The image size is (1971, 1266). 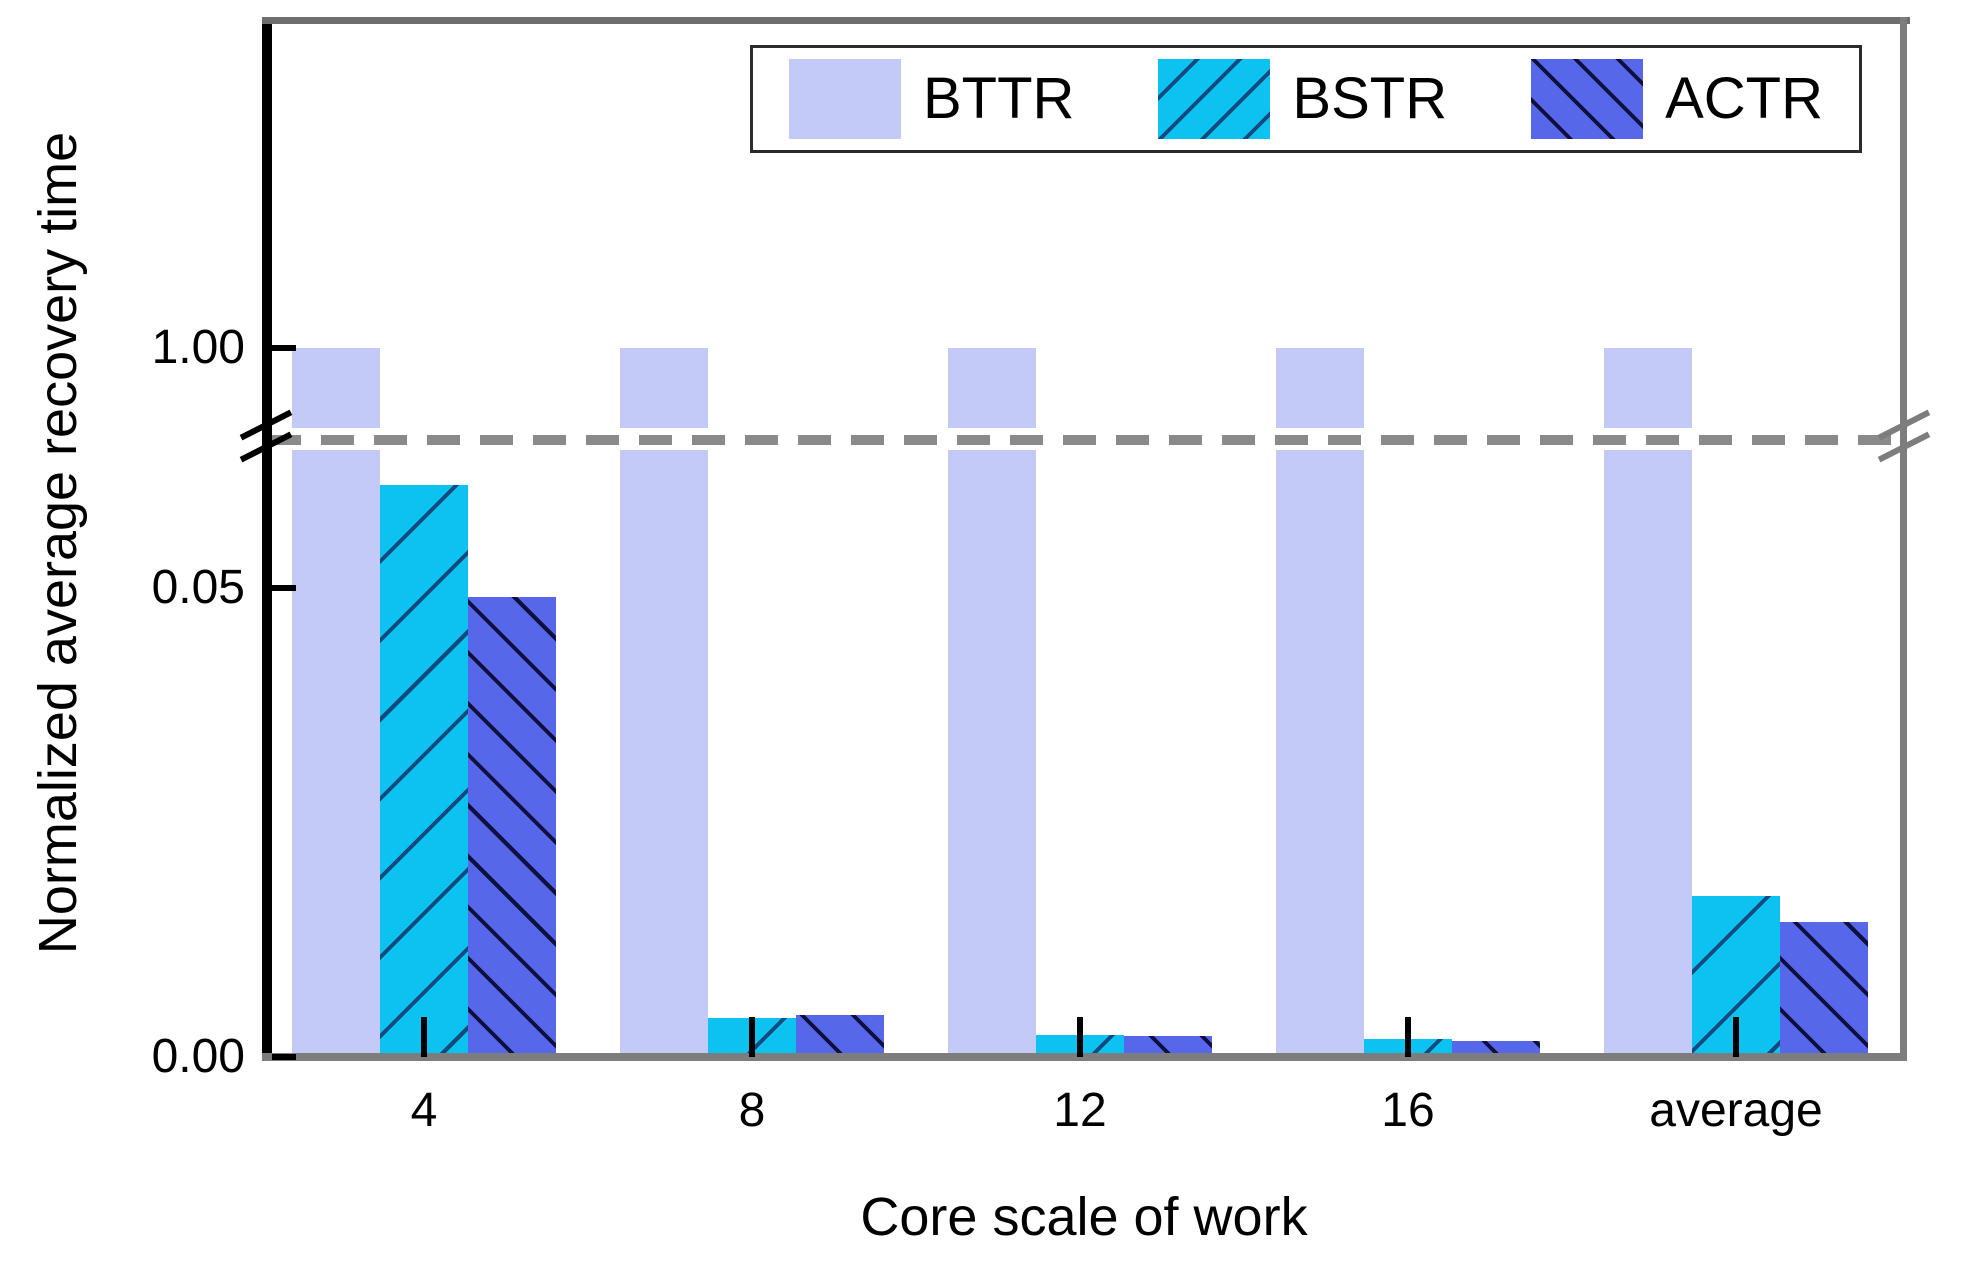 I want to click on x-tick-label-16: 16, so click(x=1408, y=1110).